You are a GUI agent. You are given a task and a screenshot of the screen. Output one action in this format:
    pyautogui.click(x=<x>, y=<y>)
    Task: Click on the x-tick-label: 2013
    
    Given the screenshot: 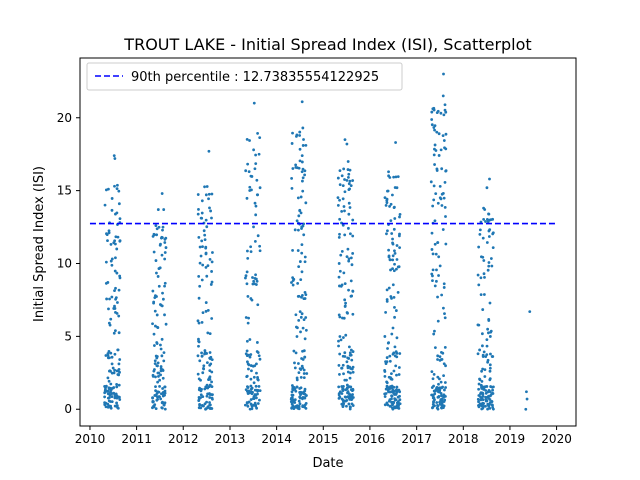 What is the action you would take?
    pyautogui.click(x=230, y=439)
    